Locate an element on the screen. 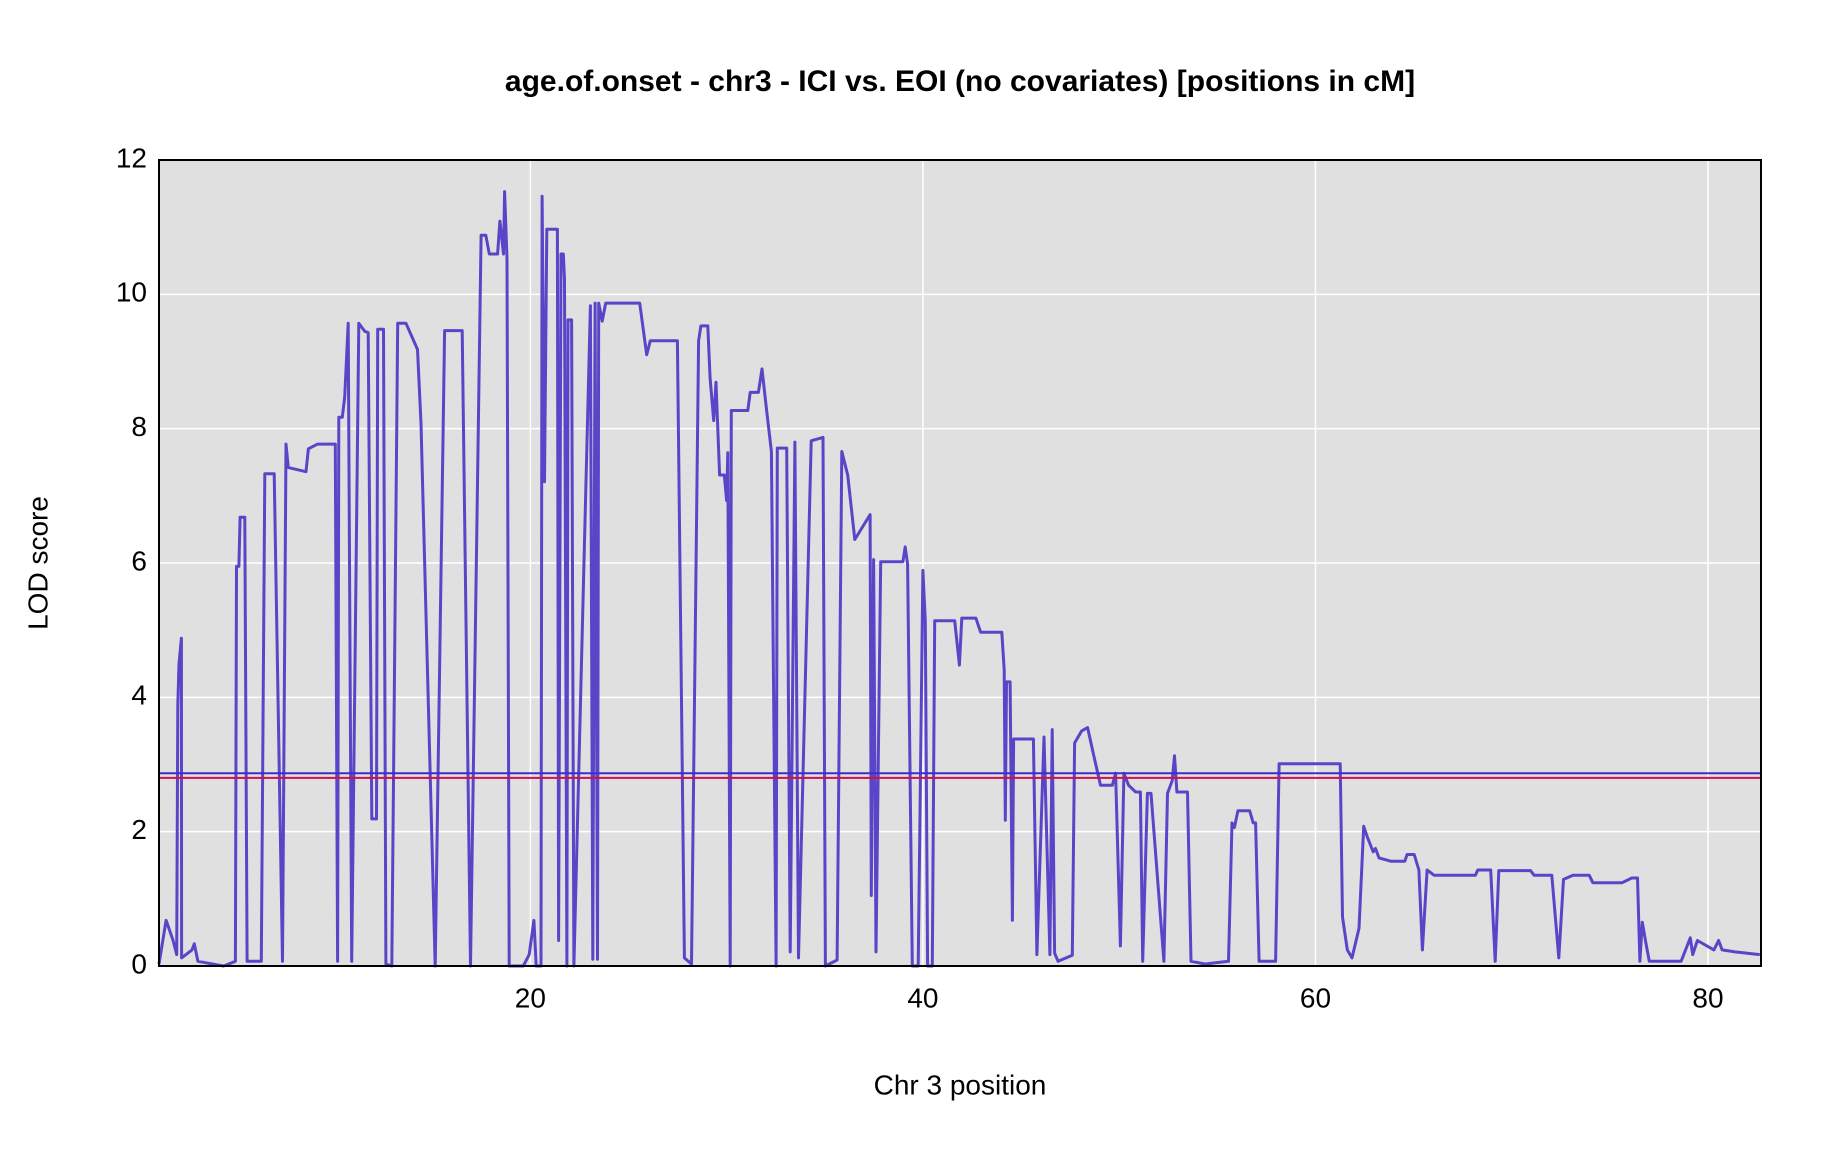 Image resolution: width=1824 pixels, height=1152 pixels. y-tick-label: 12 is located at coordinates (131, 157).